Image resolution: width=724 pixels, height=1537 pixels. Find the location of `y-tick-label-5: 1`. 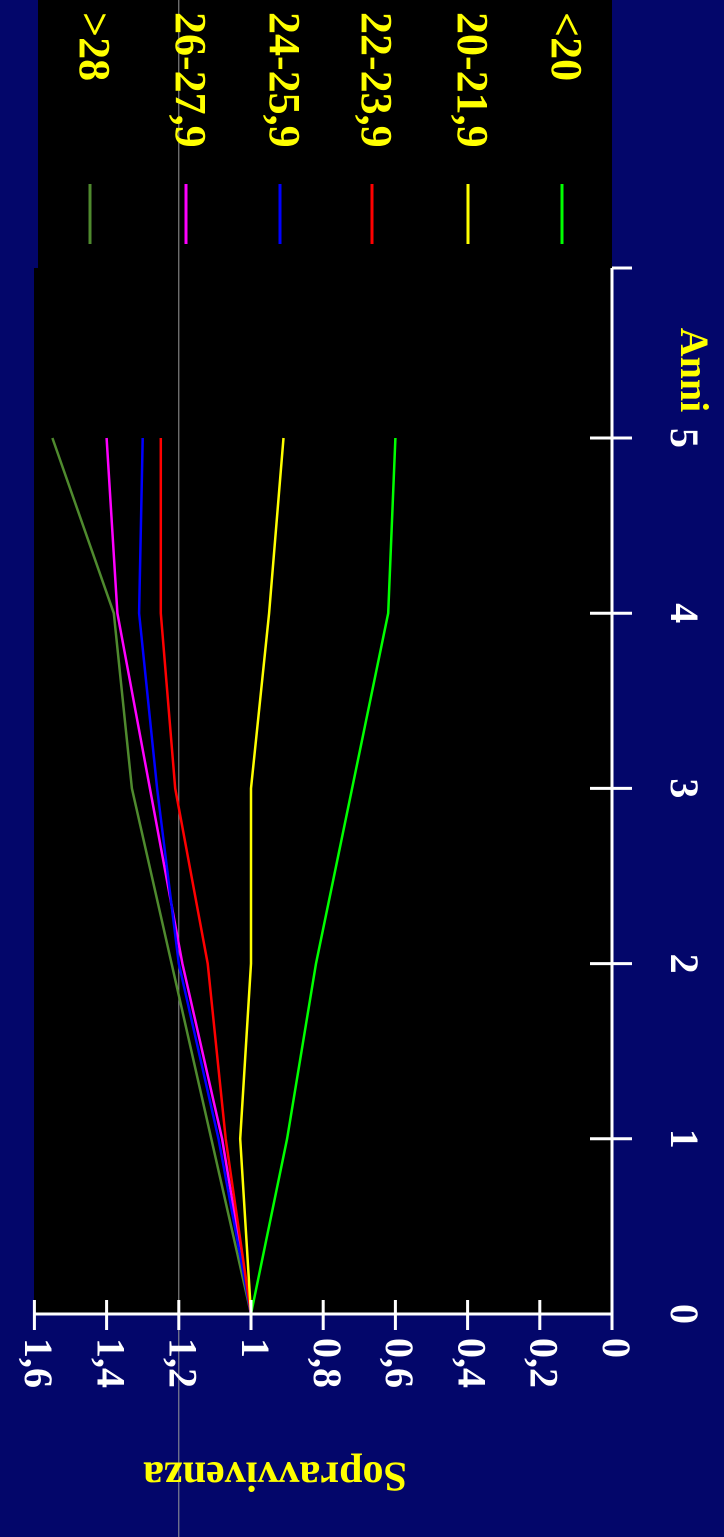

y-tick-label-5: 1 is located at coordinates (255, 1348).